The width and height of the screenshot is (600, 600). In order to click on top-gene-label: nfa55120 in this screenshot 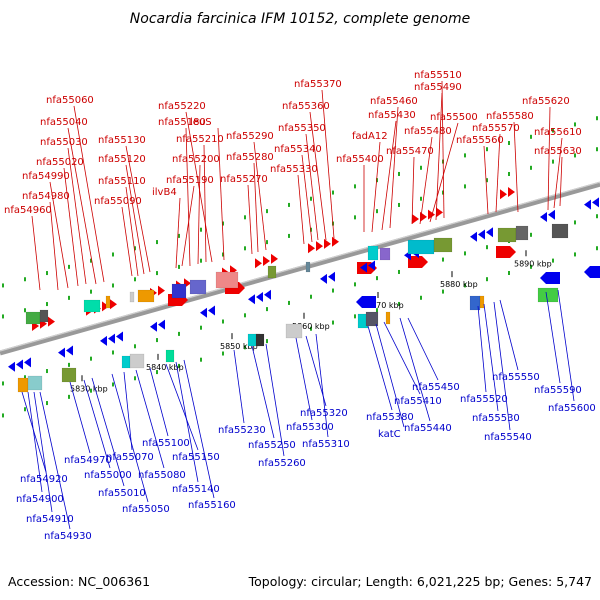, I will do `click(122, 159)`.